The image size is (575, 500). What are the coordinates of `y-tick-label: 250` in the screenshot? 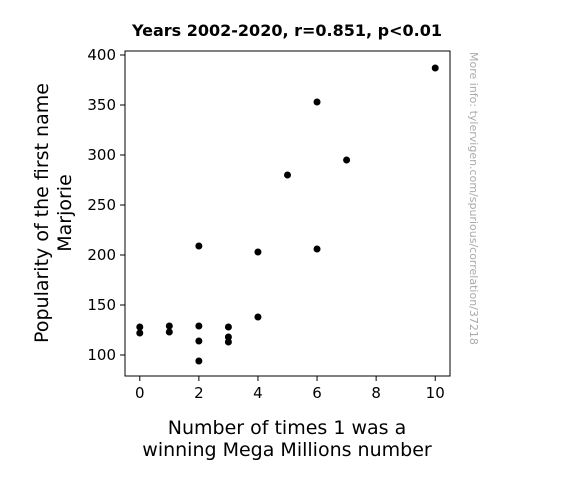 It's located at (101, 205).